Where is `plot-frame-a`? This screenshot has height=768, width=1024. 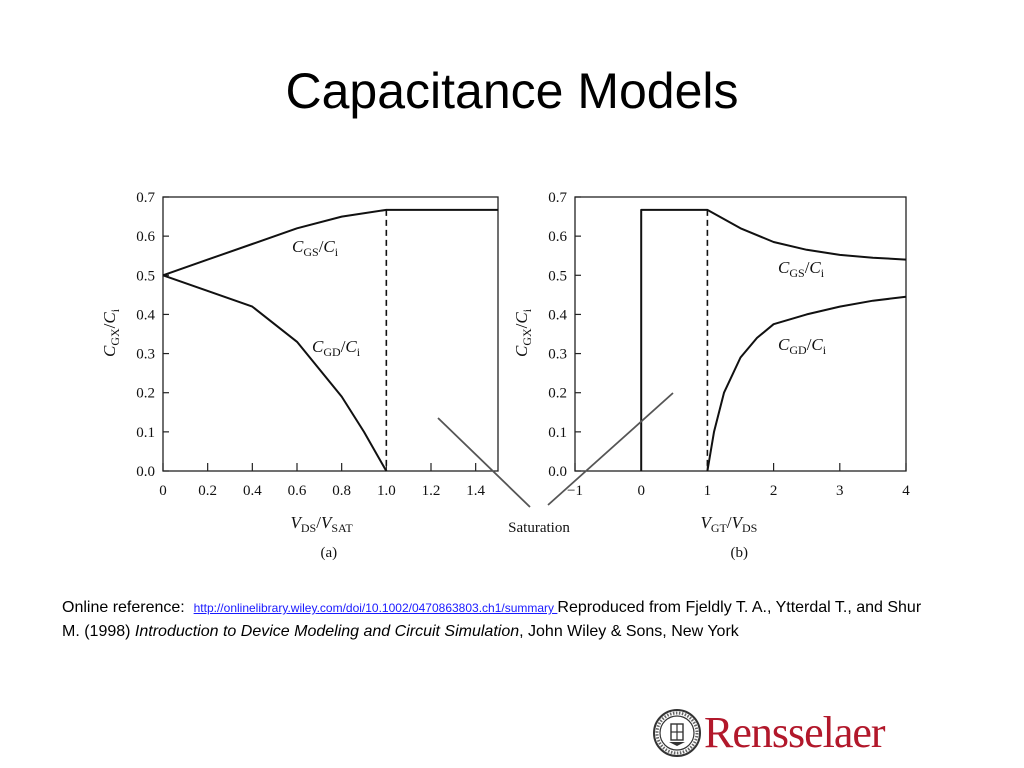 plot-frame-a is located at coordinates (330, 334).